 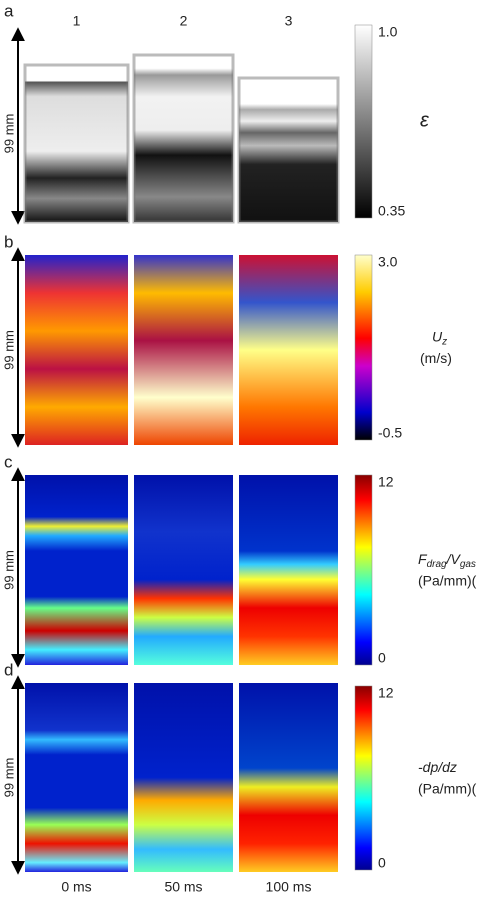 I want to click on time-label: 100 ms, so click(x=289, y=887).